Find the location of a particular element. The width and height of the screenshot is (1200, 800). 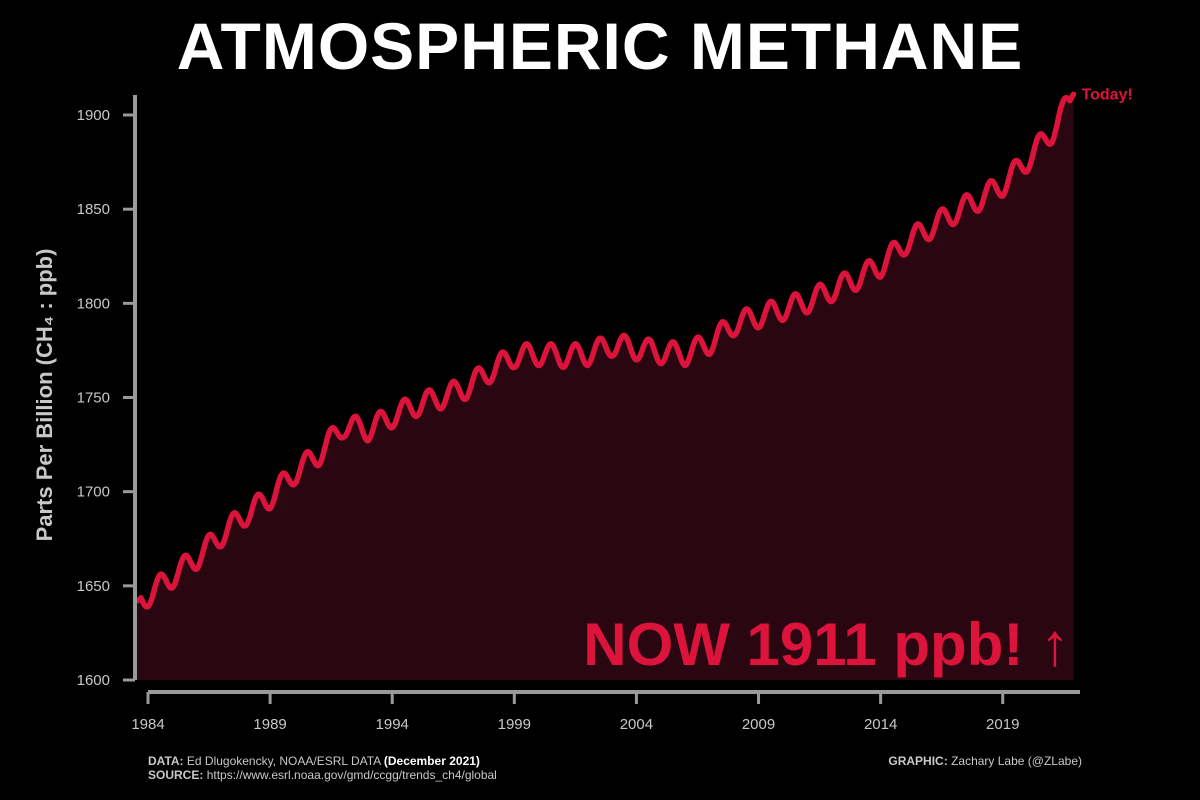

graphic-label: GRAPHIC: is located at coordinates (918, 761).